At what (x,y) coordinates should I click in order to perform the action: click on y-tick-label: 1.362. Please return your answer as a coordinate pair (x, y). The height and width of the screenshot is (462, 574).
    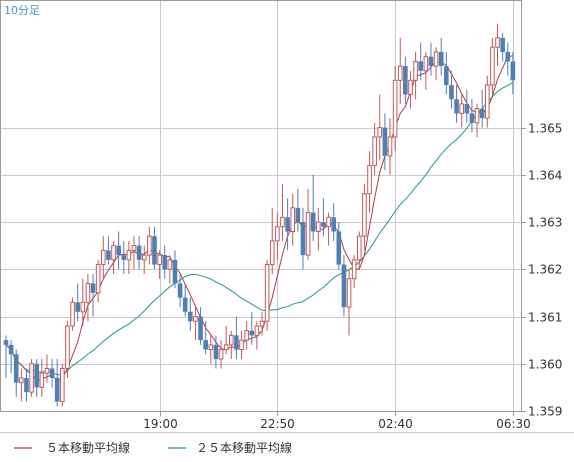
    Looking at the image, I should click on (545, 270).